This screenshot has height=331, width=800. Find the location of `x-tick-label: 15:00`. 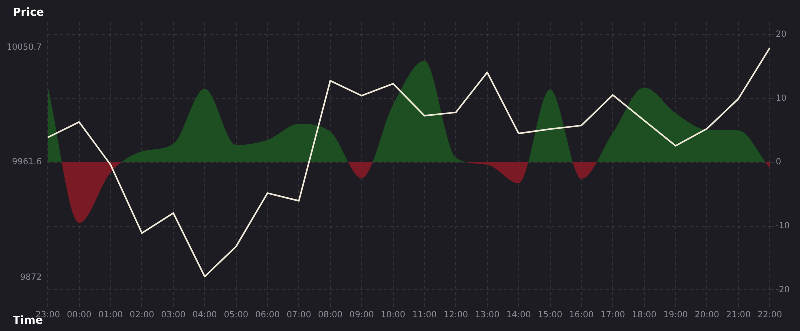

x-tick-label: 15:00 is located at coordinates (550, 315).